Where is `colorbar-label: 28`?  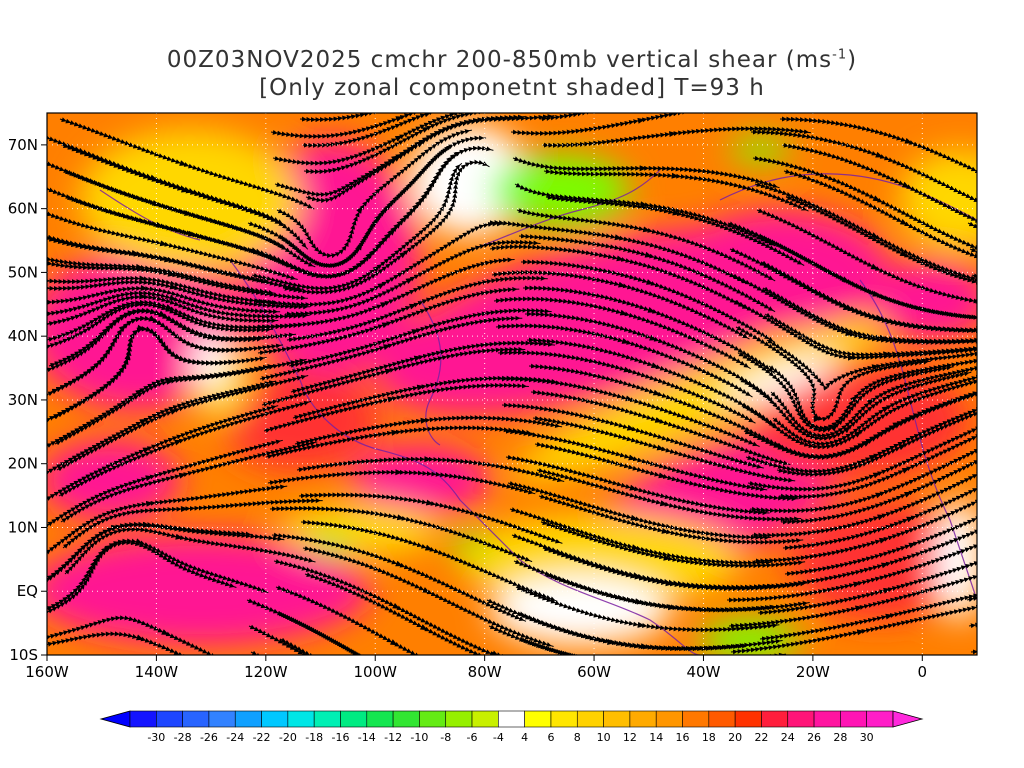
colorbar-label: 28 is located at coordinates (840, 737).